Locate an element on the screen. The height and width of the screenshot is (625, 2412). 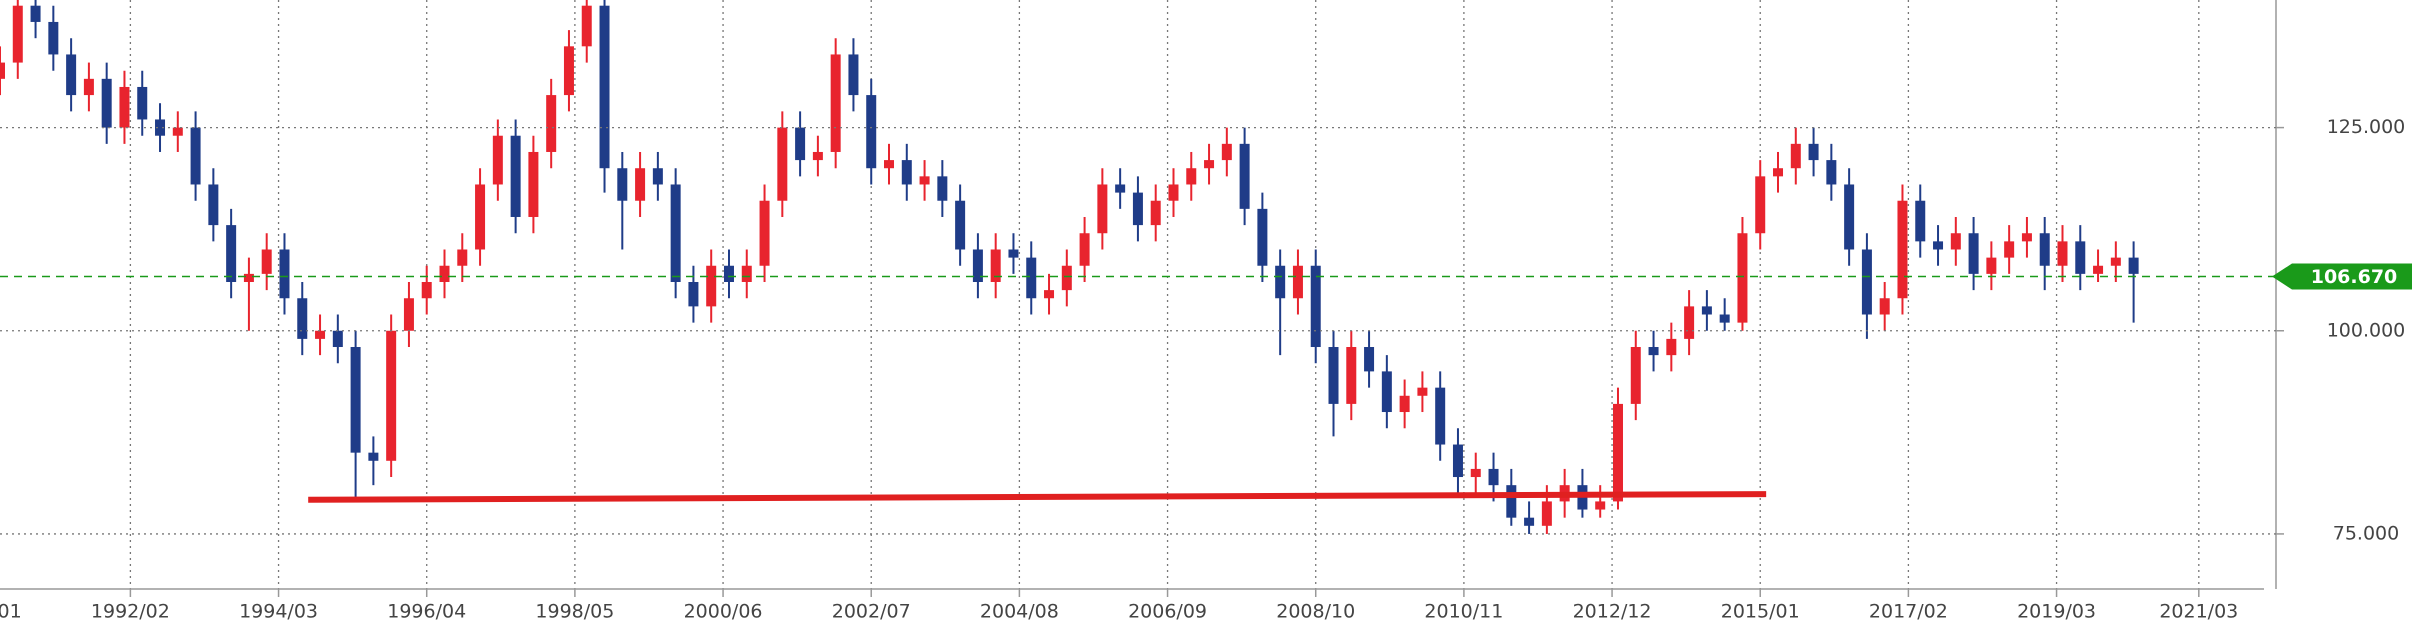
x-tick-label: 2017/02 is located at coordinates (1908, 612).